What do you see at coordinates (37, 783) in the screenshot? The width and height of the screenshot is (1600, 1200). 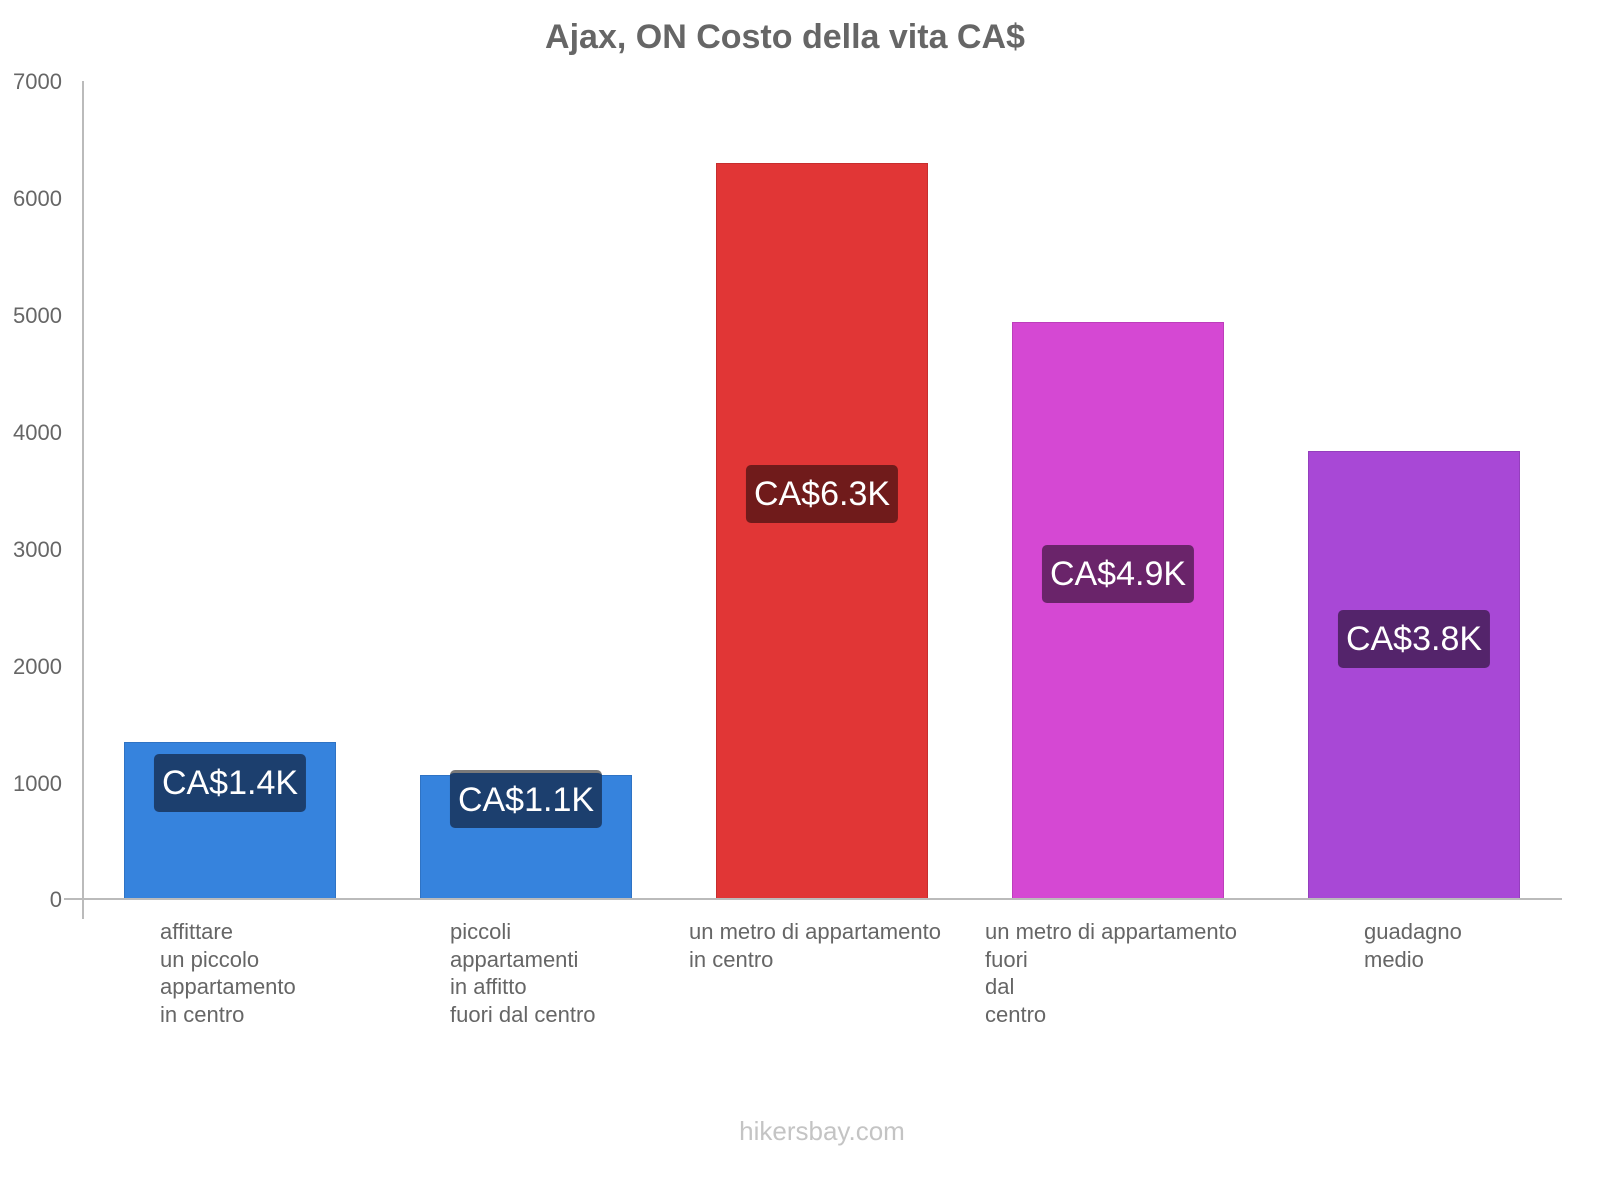 I see `y-tick-label: 1000` at bounding box center [37, 783].